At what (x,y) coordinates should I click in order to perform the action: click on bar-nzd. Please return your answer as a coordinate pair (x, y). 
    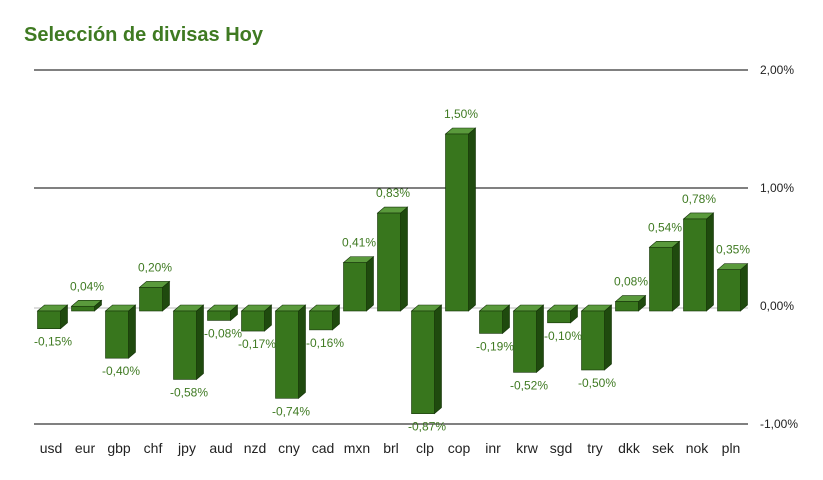
    Looking at the image, I should click on (256, 318).